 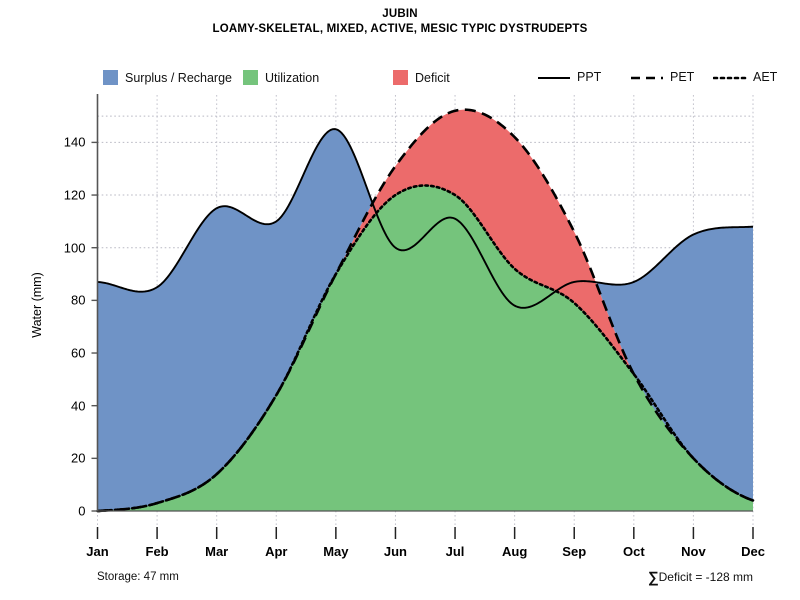 What do you see at coordinates (97, 551) in the screenshot?
I see `x-tick-label-jan: Jan` at bounding box center [97, 551].